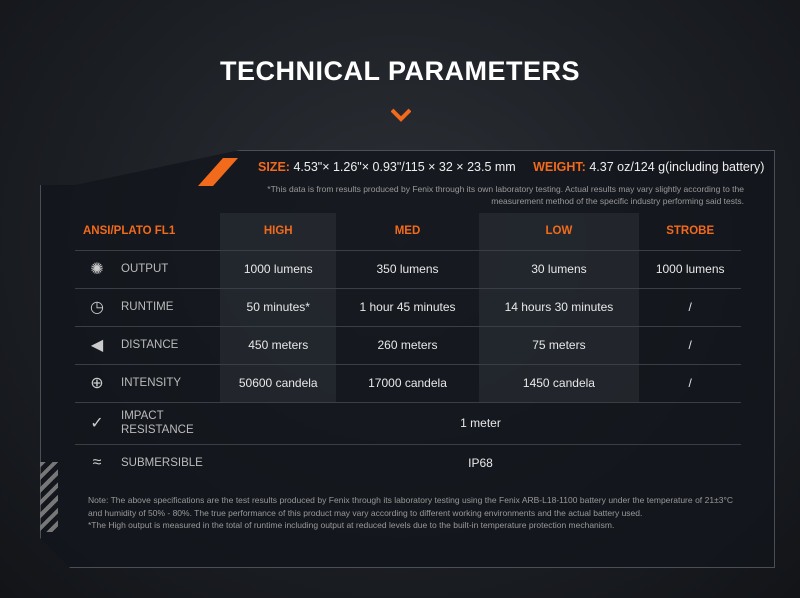 This screenshot has width=800, height=598. Describe the element at coordinates (97, 423) in the screenshot. I see `impact-icon: ✓` at that location.